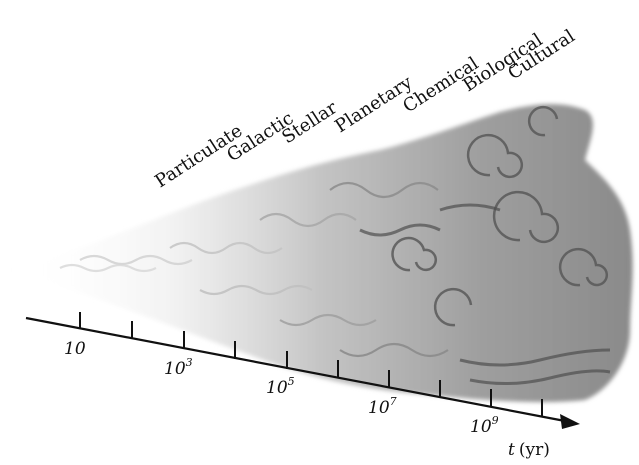 This screenshot has height=465, width=639. I want to click on tick-label-10-9: 10⁹, so click(484, 425).